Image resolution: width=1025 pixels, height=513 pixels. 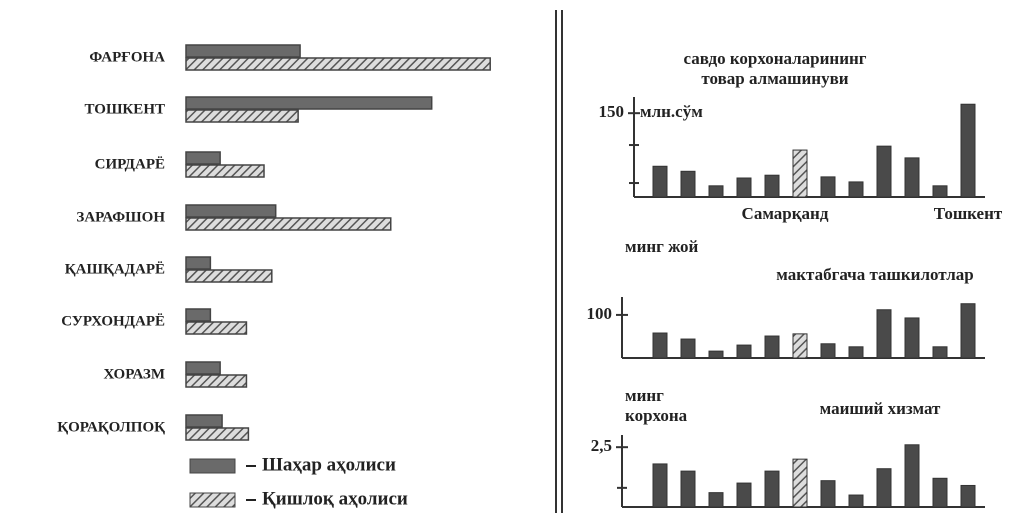 I want to click on y-axis-label: корхона, so click(x=656, y=415).